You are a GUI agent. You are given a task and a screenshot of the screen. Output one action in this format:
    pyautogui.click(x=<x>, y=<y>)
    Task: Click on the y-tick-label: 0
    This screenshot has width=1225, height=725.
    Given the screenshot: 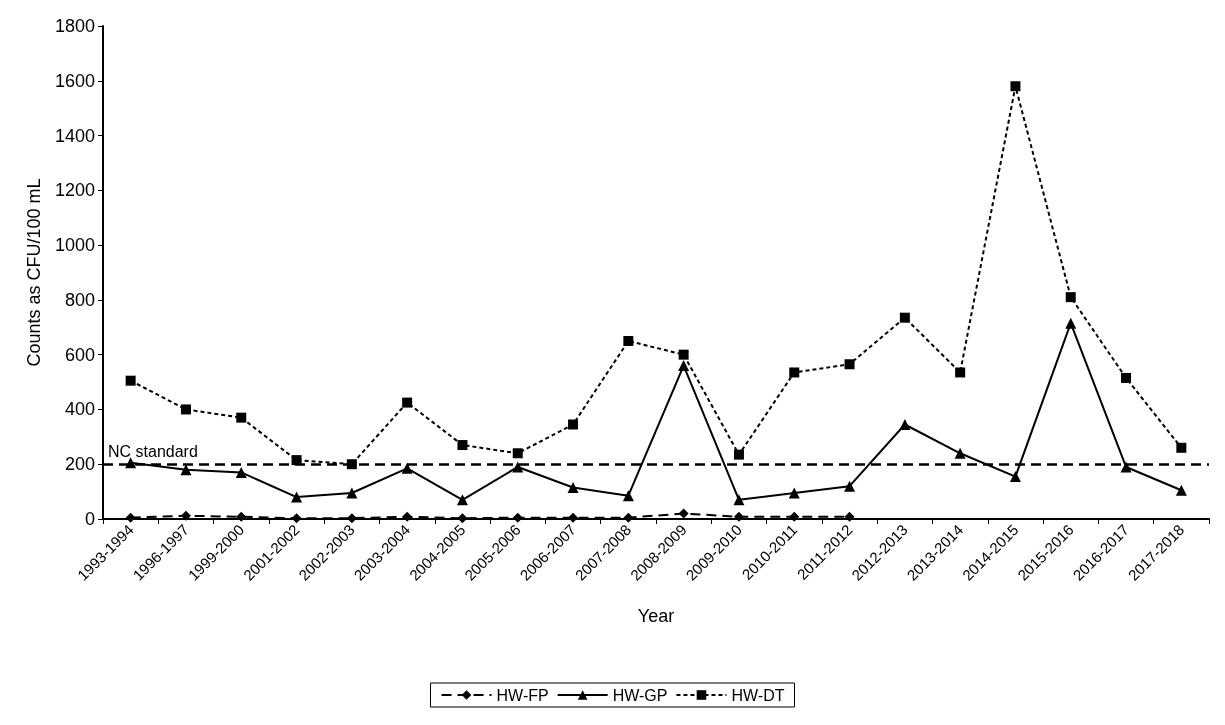 What is the action you would take?
    pyautogui.click(x=89, y=519)
    